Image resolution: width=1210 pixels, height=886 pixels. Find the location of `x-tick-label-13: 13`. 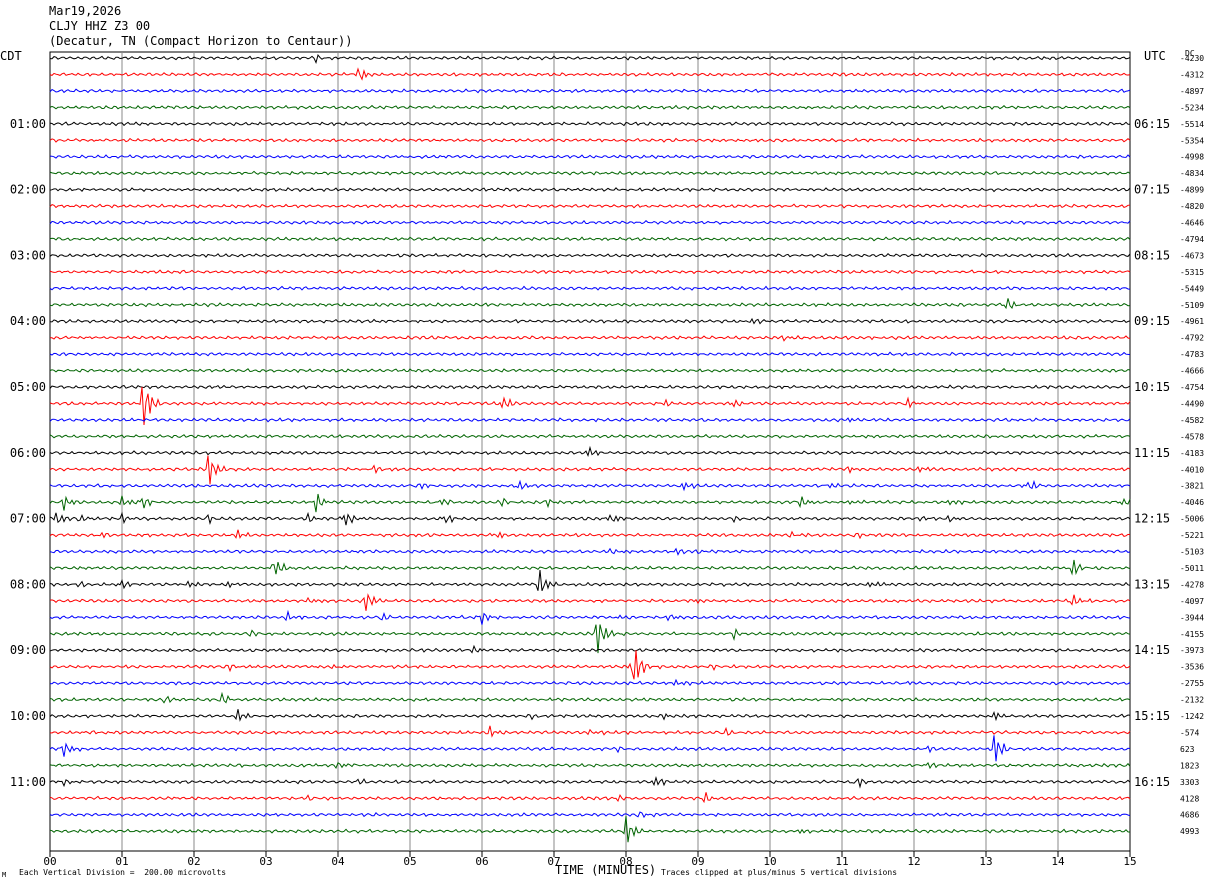

x-tick-label-13: 13 is located at coordinates (985, 861).